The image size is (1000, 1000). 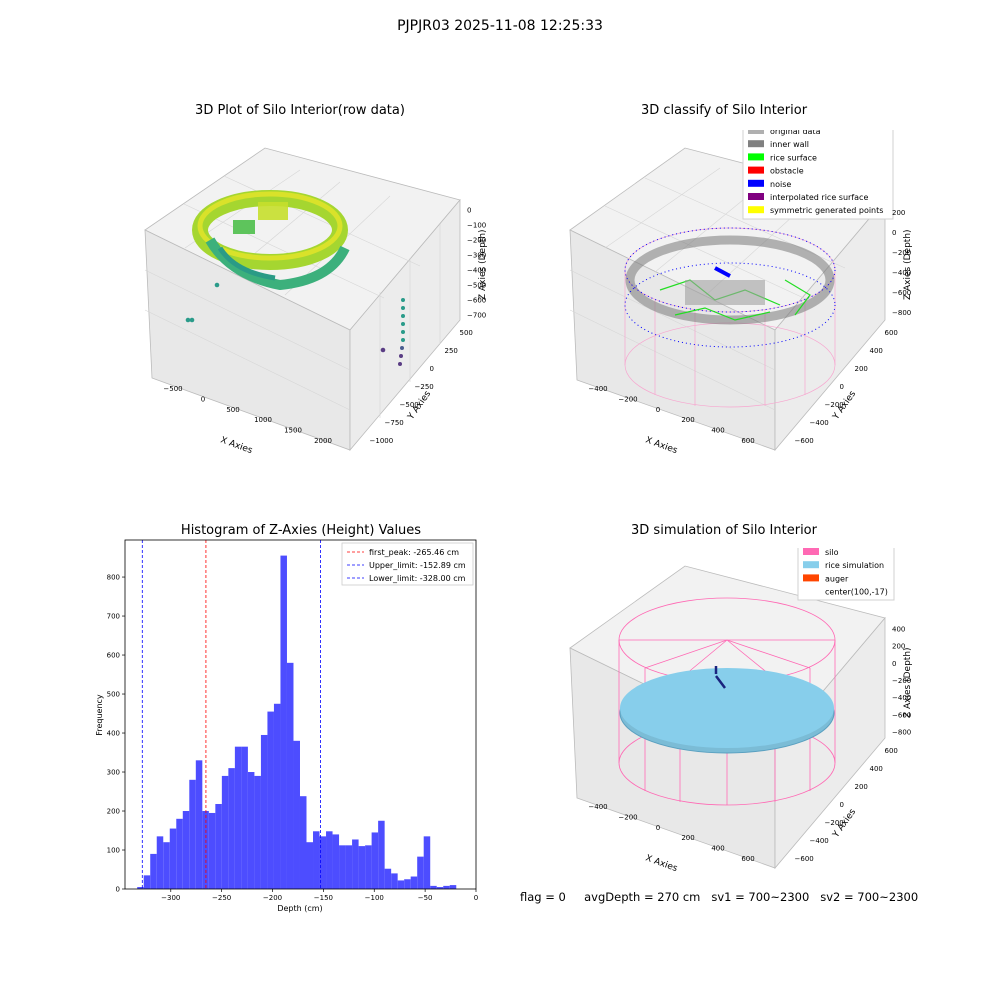 What do you see at coordinates (898, 630) in the screenshot?
I see `z-tick-label: 400` at bounding box center [898, 630].